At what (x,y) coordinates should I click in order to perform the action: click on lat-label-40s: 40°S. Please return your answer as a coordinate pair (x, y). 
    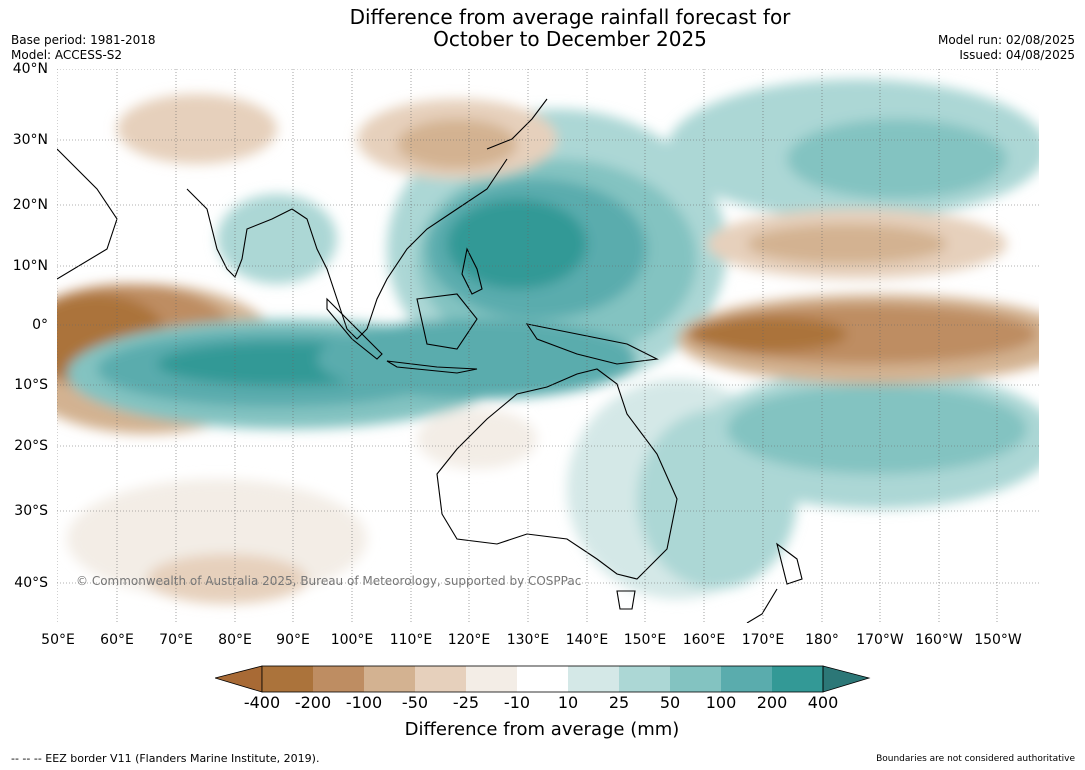
    Looking at the image, I should click on (31, 583).